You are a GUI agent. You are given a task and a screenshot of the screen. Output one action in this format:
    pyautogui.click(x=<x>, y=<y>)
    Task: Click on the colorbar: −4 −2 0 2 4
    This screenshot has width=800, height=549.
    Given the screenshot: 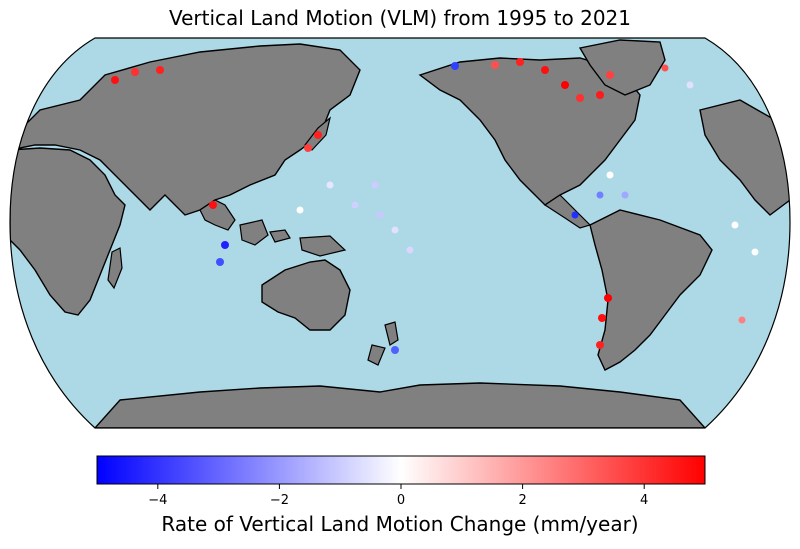 What is the action you would take?
    pyautogui.click(x=401, y=481)
    